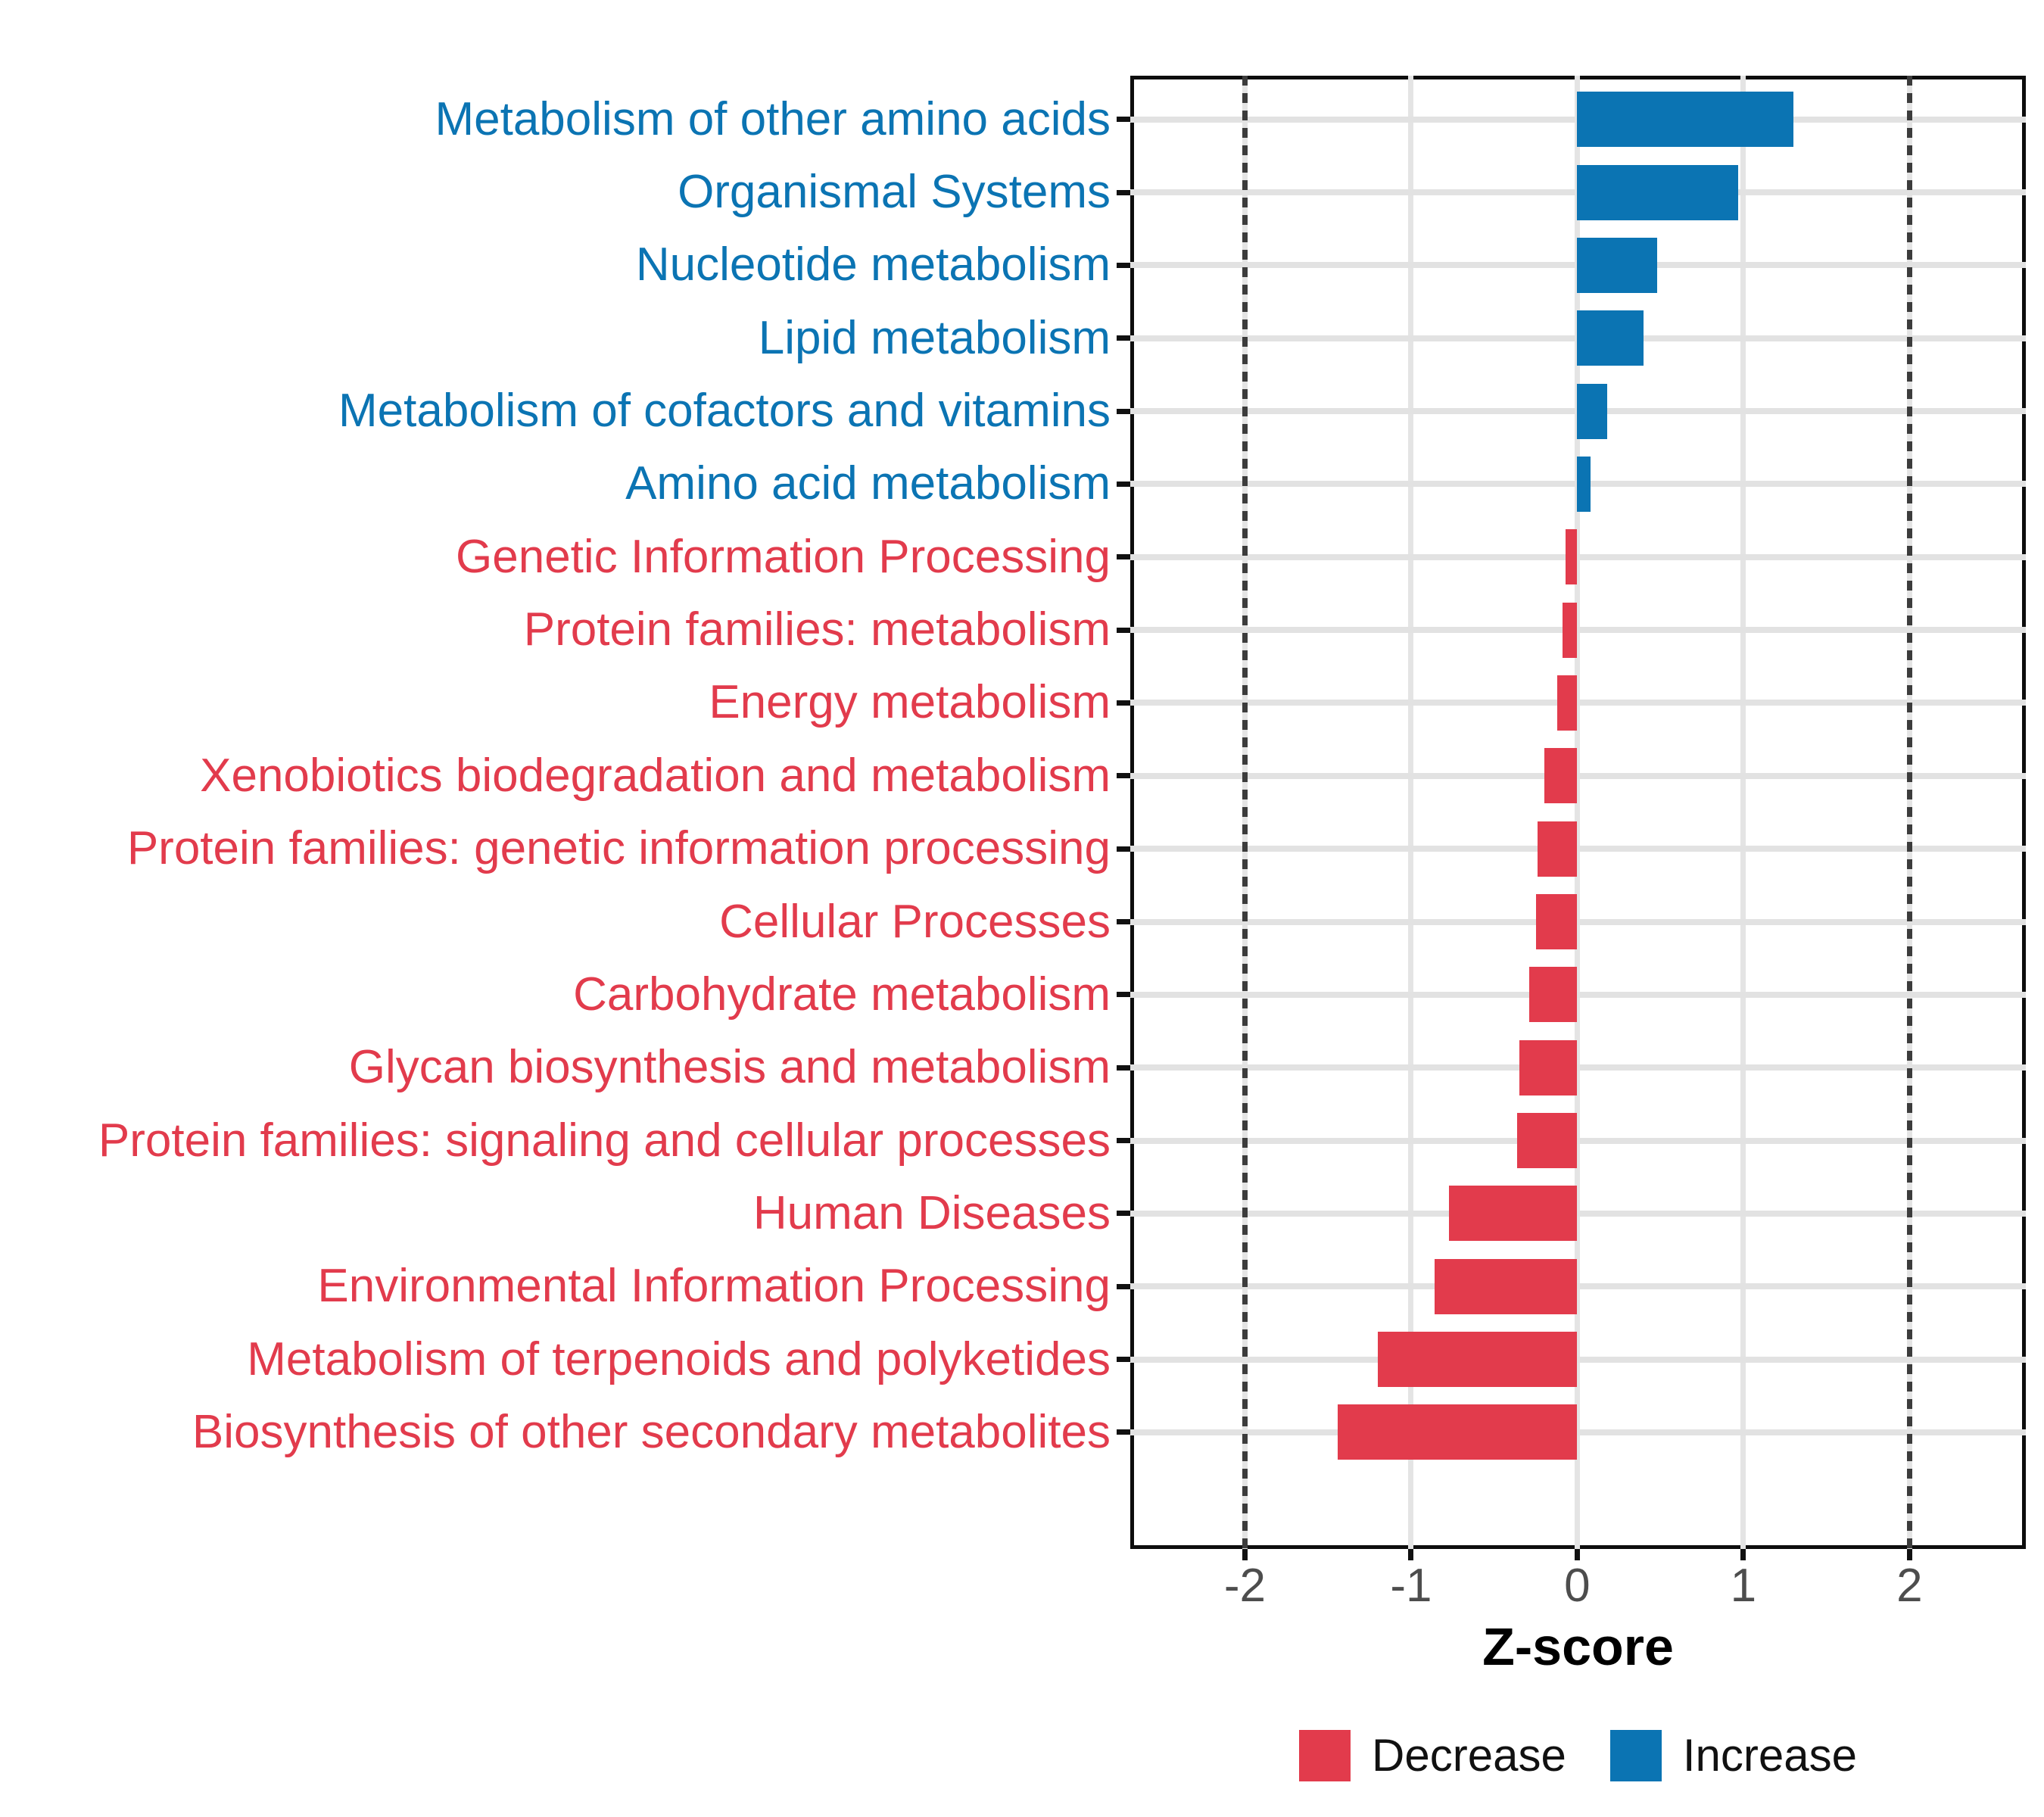 The width and height of the screenshot is (2044, 1817). I want to click on x-axis-tick-label: -1, so click(1411, 1586).